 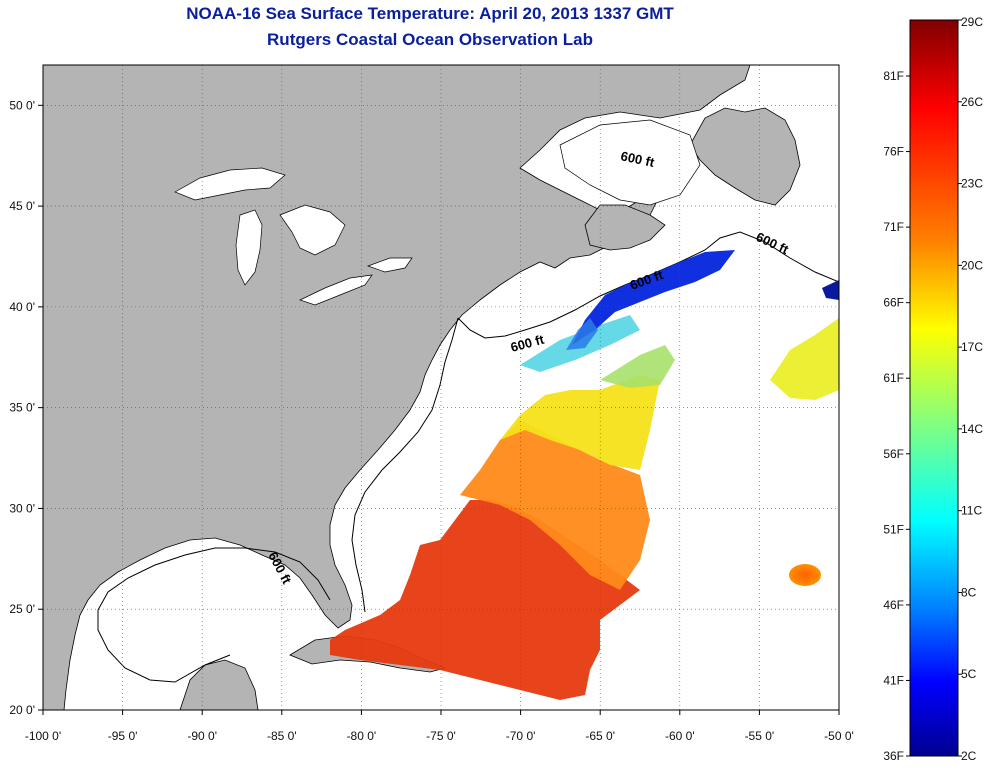 I want to click on sst-green-band, so click(x=637, y=366).